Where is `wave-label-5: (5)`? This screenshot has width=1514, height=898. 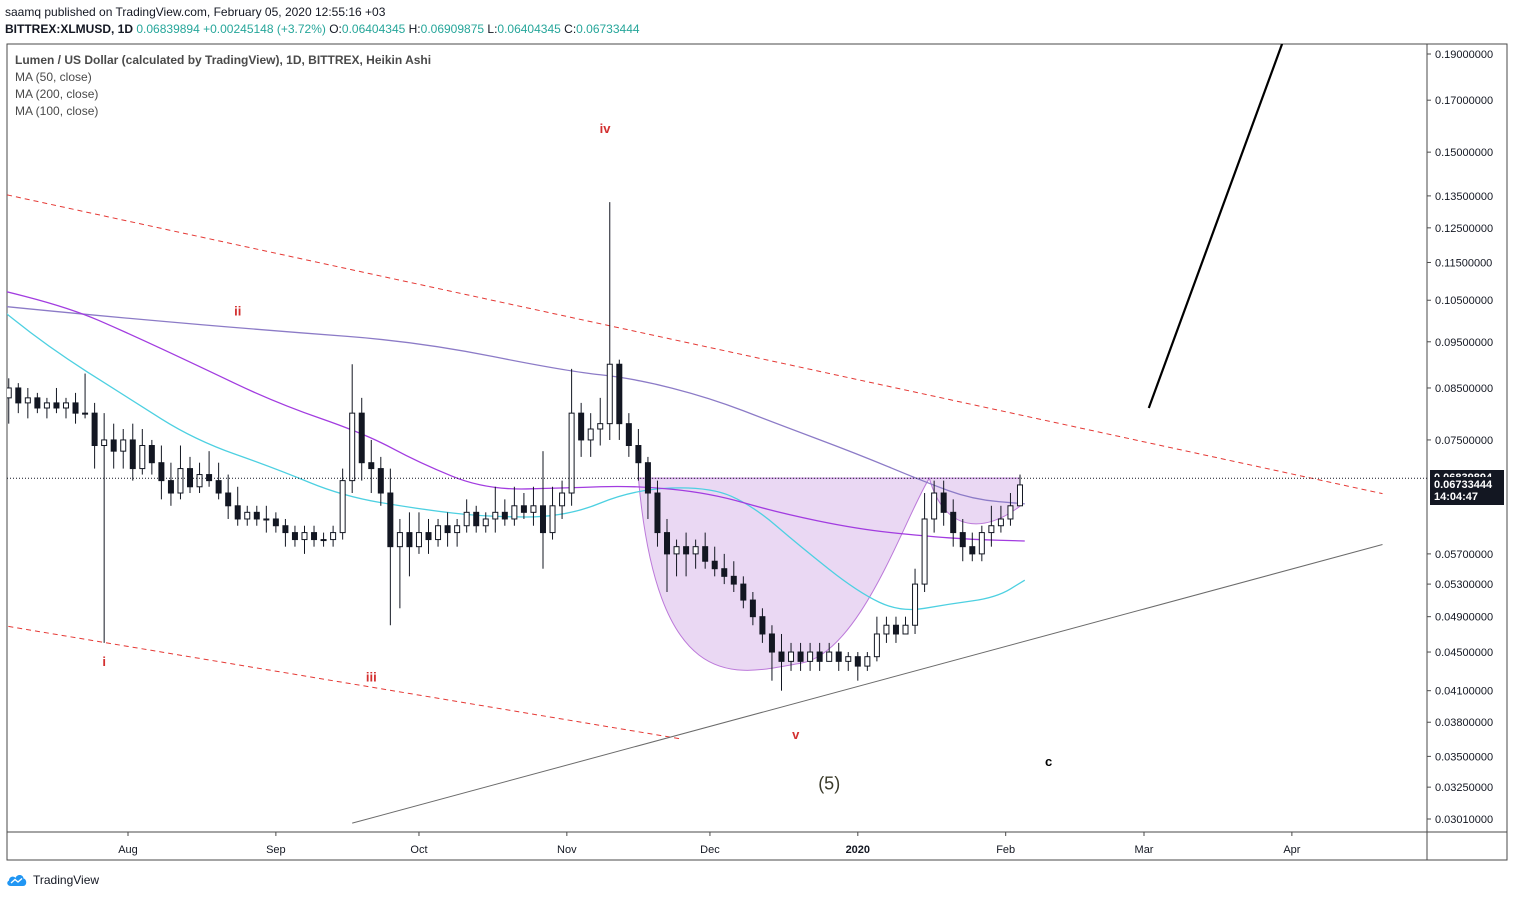
wave-label-5: (5) is located at coordinates (829, 784).